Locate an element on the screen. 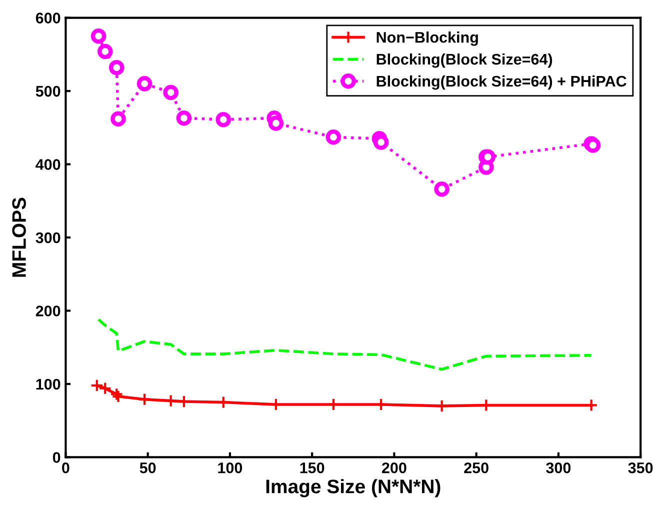 This screenshot has height=508, width=657. y-tick-label: 0 is located at coordinates (56, 457).